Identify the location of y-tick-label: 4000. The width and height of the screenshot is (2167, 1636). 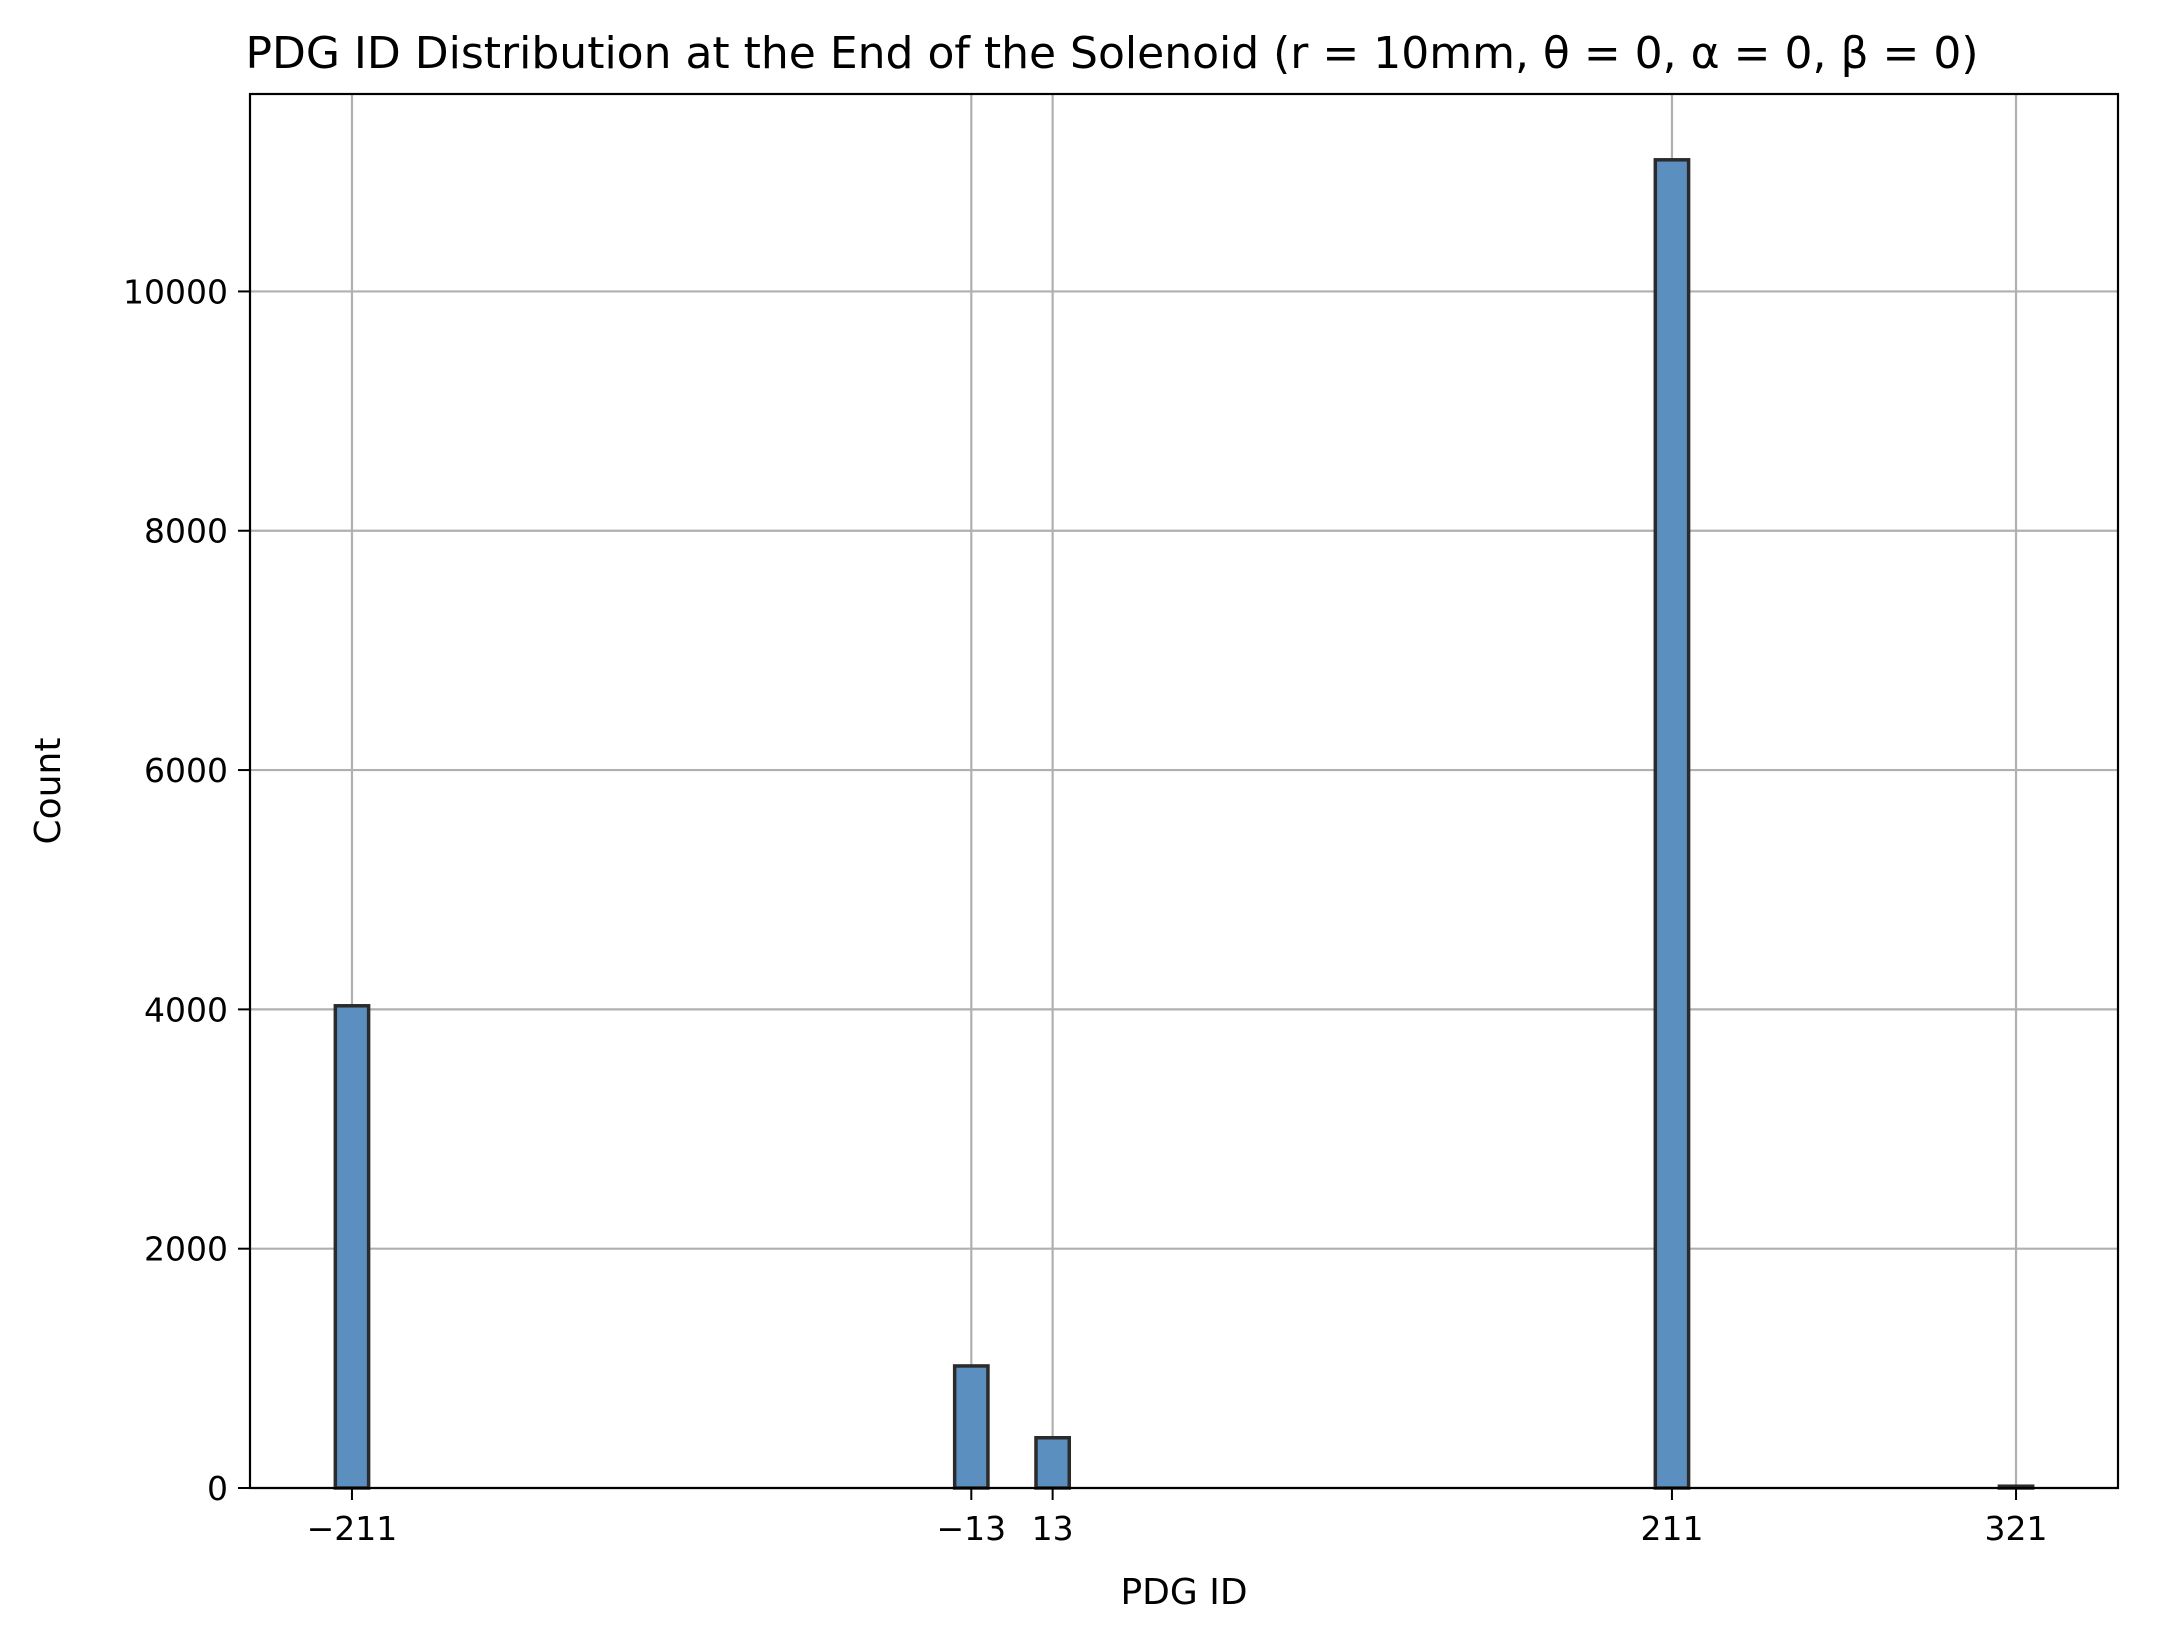
(186, 1009).